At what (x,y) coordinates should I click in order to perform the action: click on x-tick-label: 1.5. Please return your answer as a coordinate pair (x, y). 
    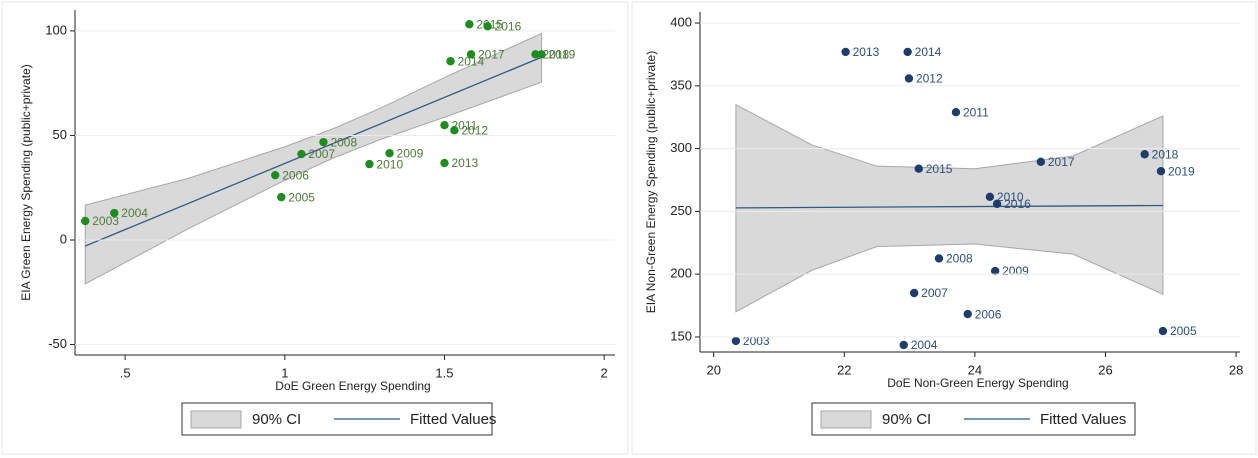
    Looking at the image, I should click on (444, 372).